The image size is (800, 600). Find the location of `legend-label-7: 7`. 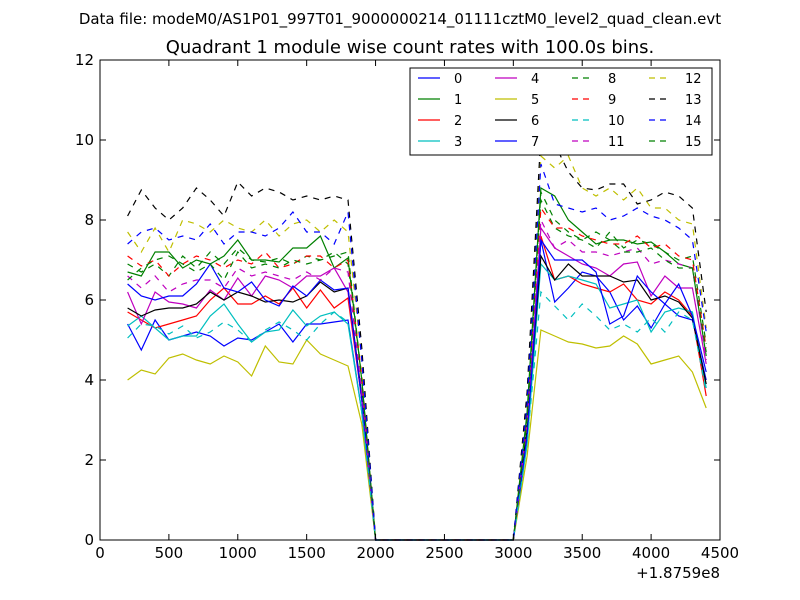

legend-label-7: 7 is located at coordinates (535, 142).